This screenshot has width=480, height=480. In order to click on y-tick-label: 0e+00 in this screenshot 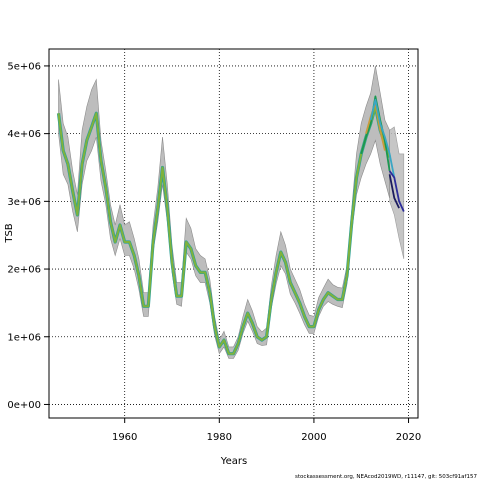, I will do `click(24, 405)`.